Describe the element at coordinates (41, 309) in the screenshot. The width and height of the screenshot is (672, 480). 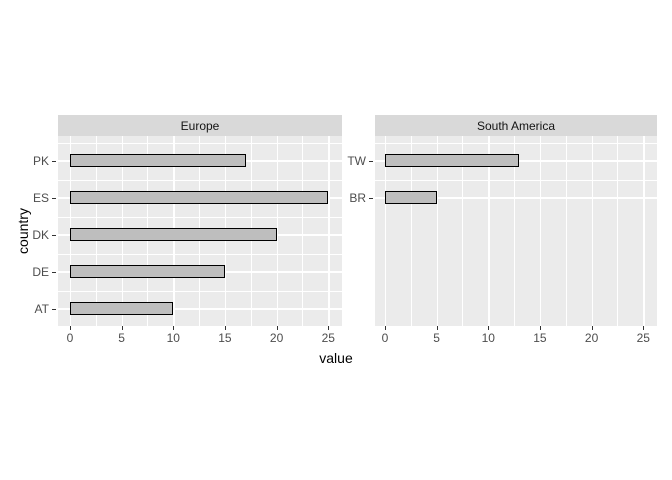
I see `y-tick-label: AT` at that location.